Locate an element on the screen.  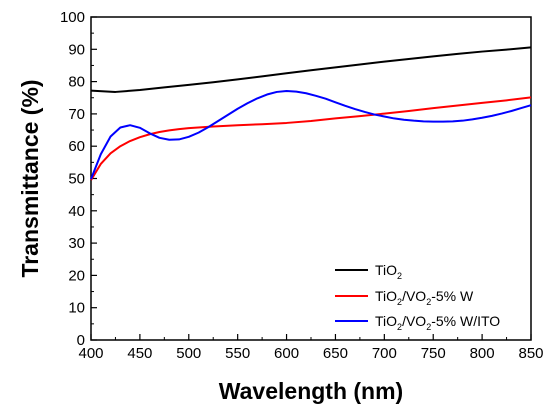
legend: TiO2 TiO2/VO2-5% W TiO2/VO2-5% W/ITO is located at coordinates (417, 297).